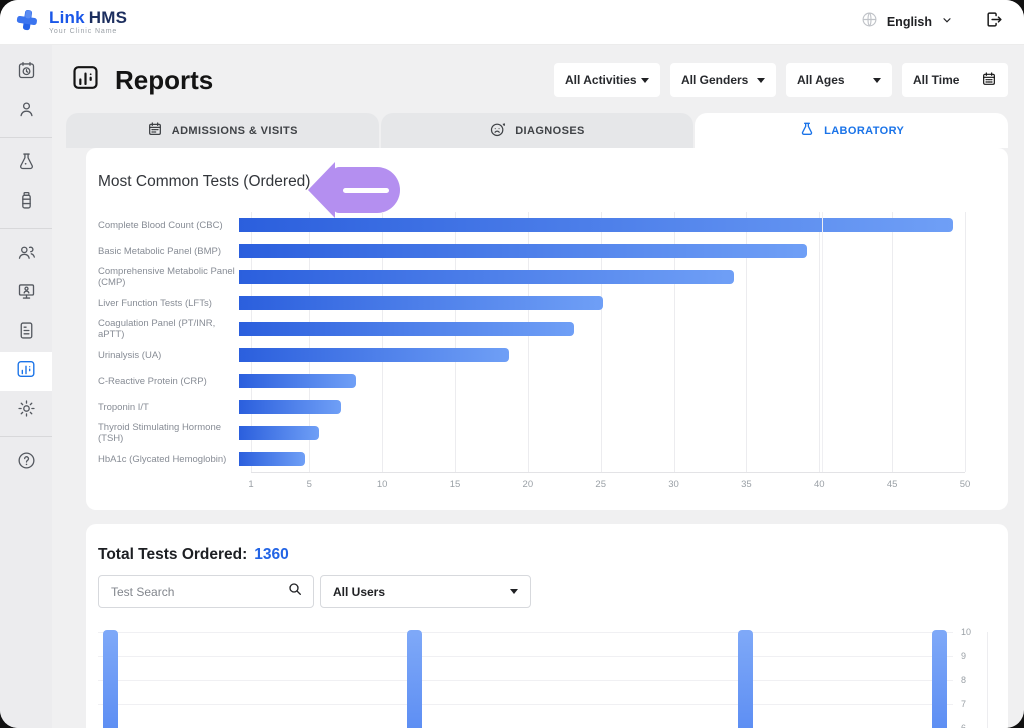 Image resolution: width=1024 pixels, height=728 pixels. I want to click on tab-laboratory: LABORATORY, so click(852, 130).